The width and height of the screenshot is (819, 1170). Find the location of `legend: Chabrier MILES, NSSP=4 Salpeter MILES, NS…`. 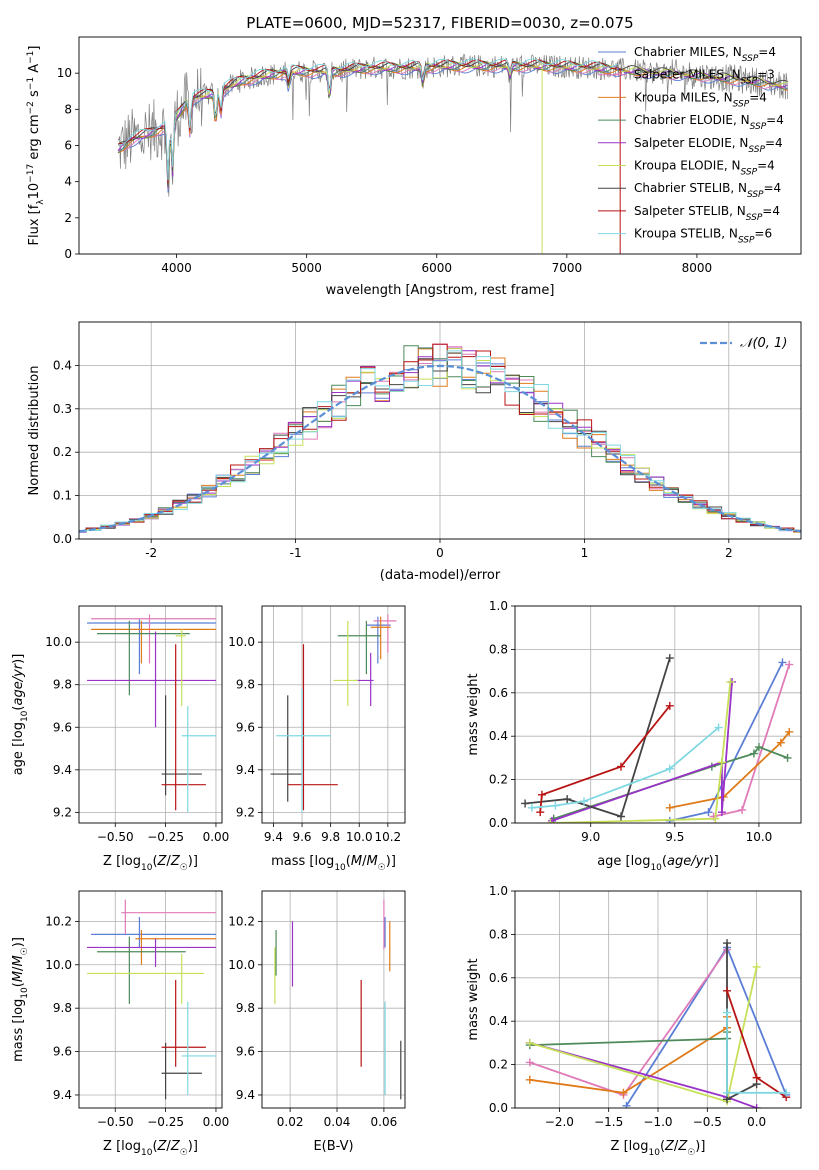

legend: Chabrier MILES, NSSP=4 Salpeter MILES, NS… is located at coordinates (691, 145).